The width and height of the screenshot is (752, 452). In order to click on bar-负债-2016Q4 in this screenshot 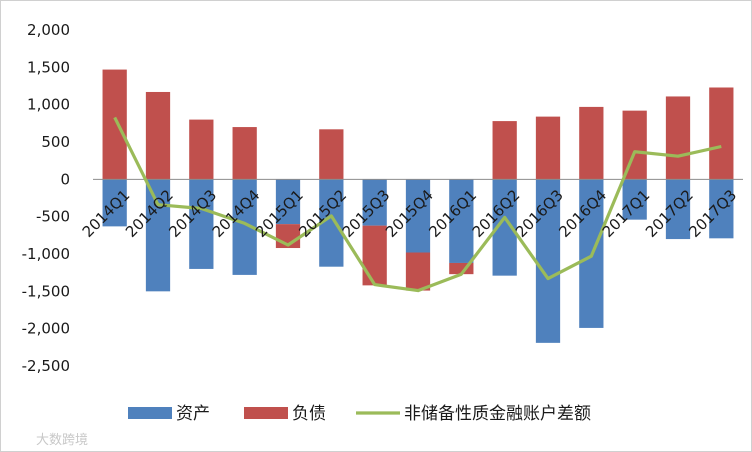, I will do `click(591, 143)`.